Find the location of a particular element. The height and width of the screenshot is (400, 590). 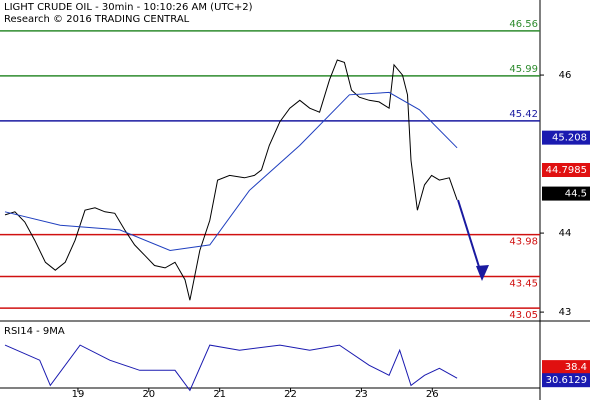

x-tick-label: 23 is located at coordinates (361, 394).